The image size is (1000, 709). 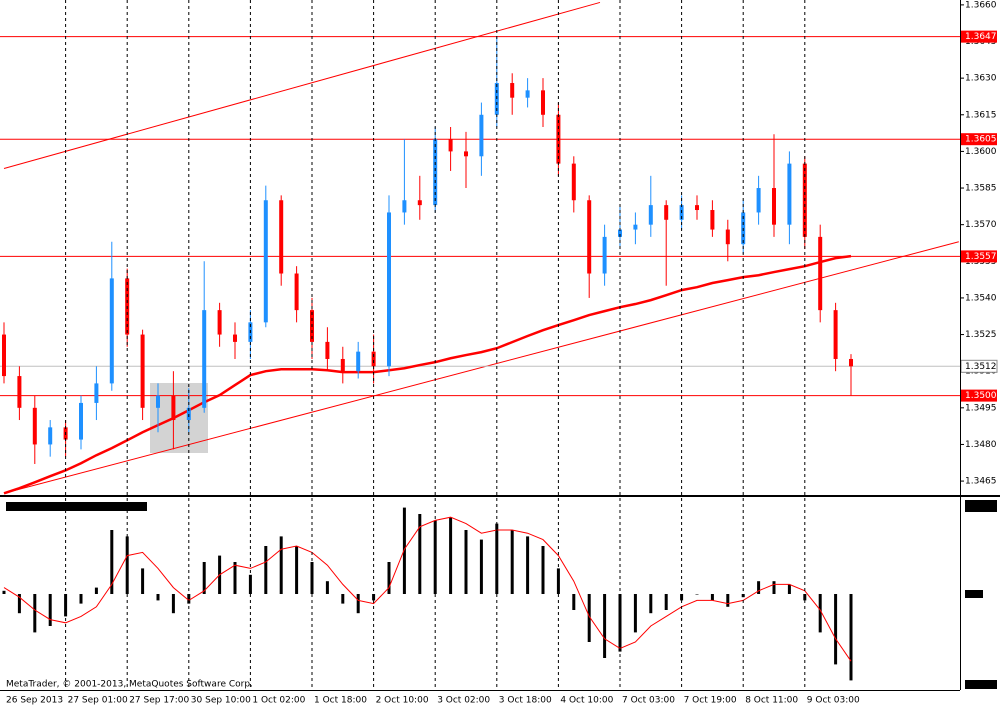 I want to click on y-tick-label: 1.3480, so click(x=981, y=445).